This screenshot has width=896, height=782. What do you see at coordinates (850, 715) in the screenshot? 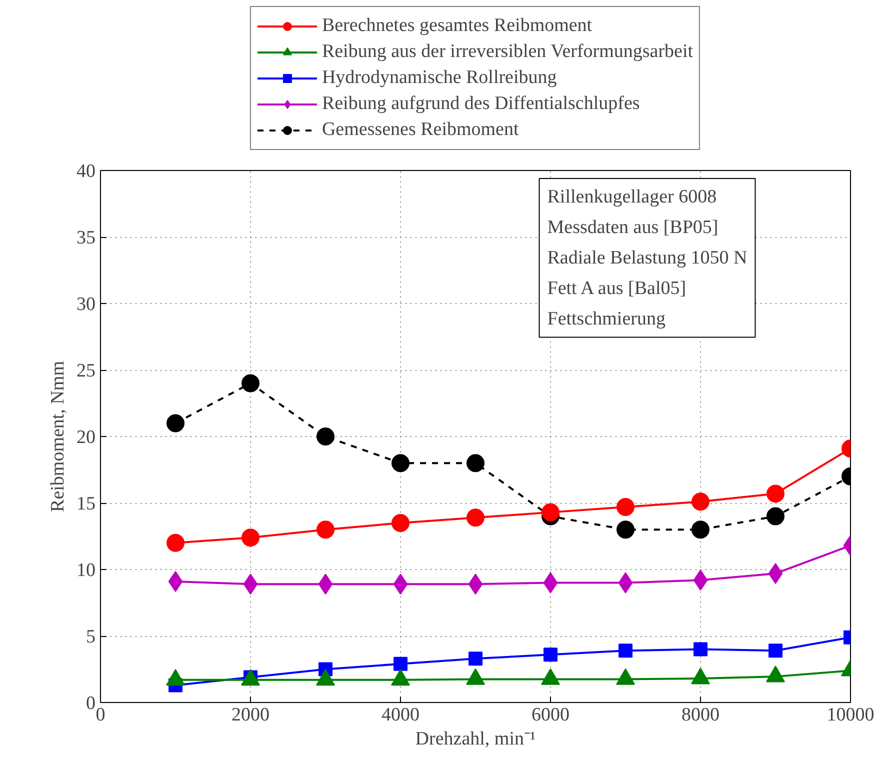
I see `x-tick-label: 10000` at bounding box center [850, 715].